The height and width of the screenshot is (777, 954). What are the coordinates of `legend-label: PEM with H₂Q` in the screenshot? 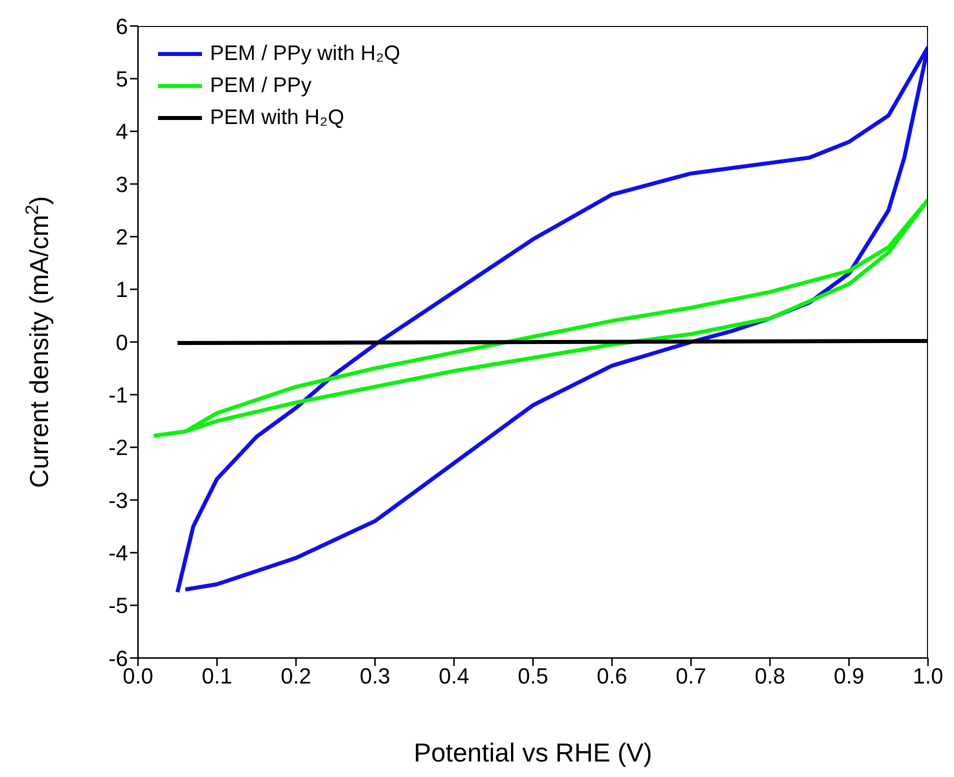 It's located at (277, 118).